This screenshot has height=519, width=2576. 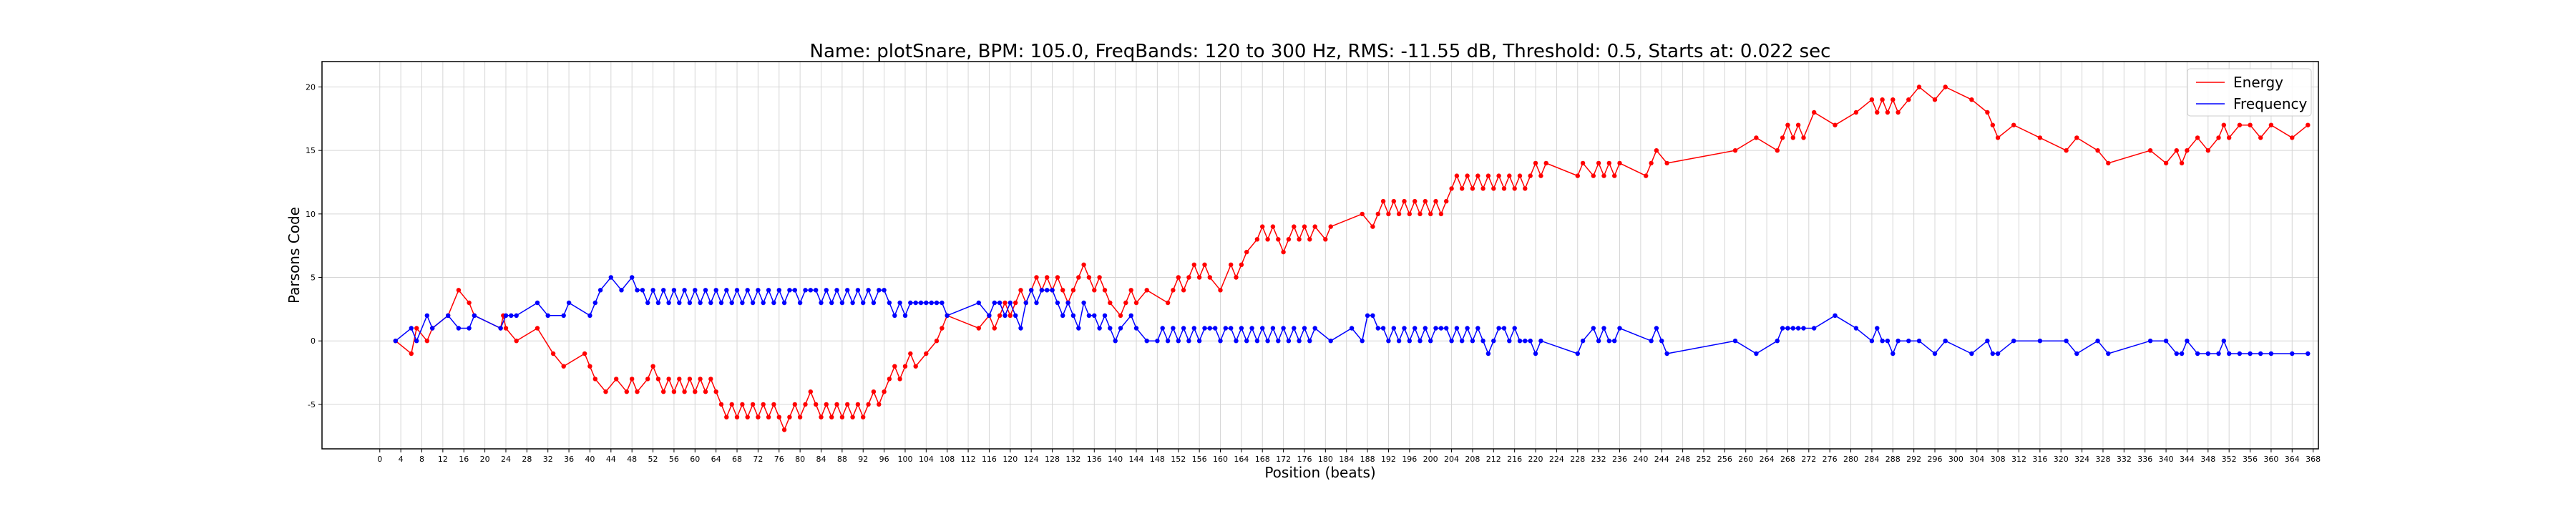 I want to click on x-tick-label: 76, so click(x=779, y=460).